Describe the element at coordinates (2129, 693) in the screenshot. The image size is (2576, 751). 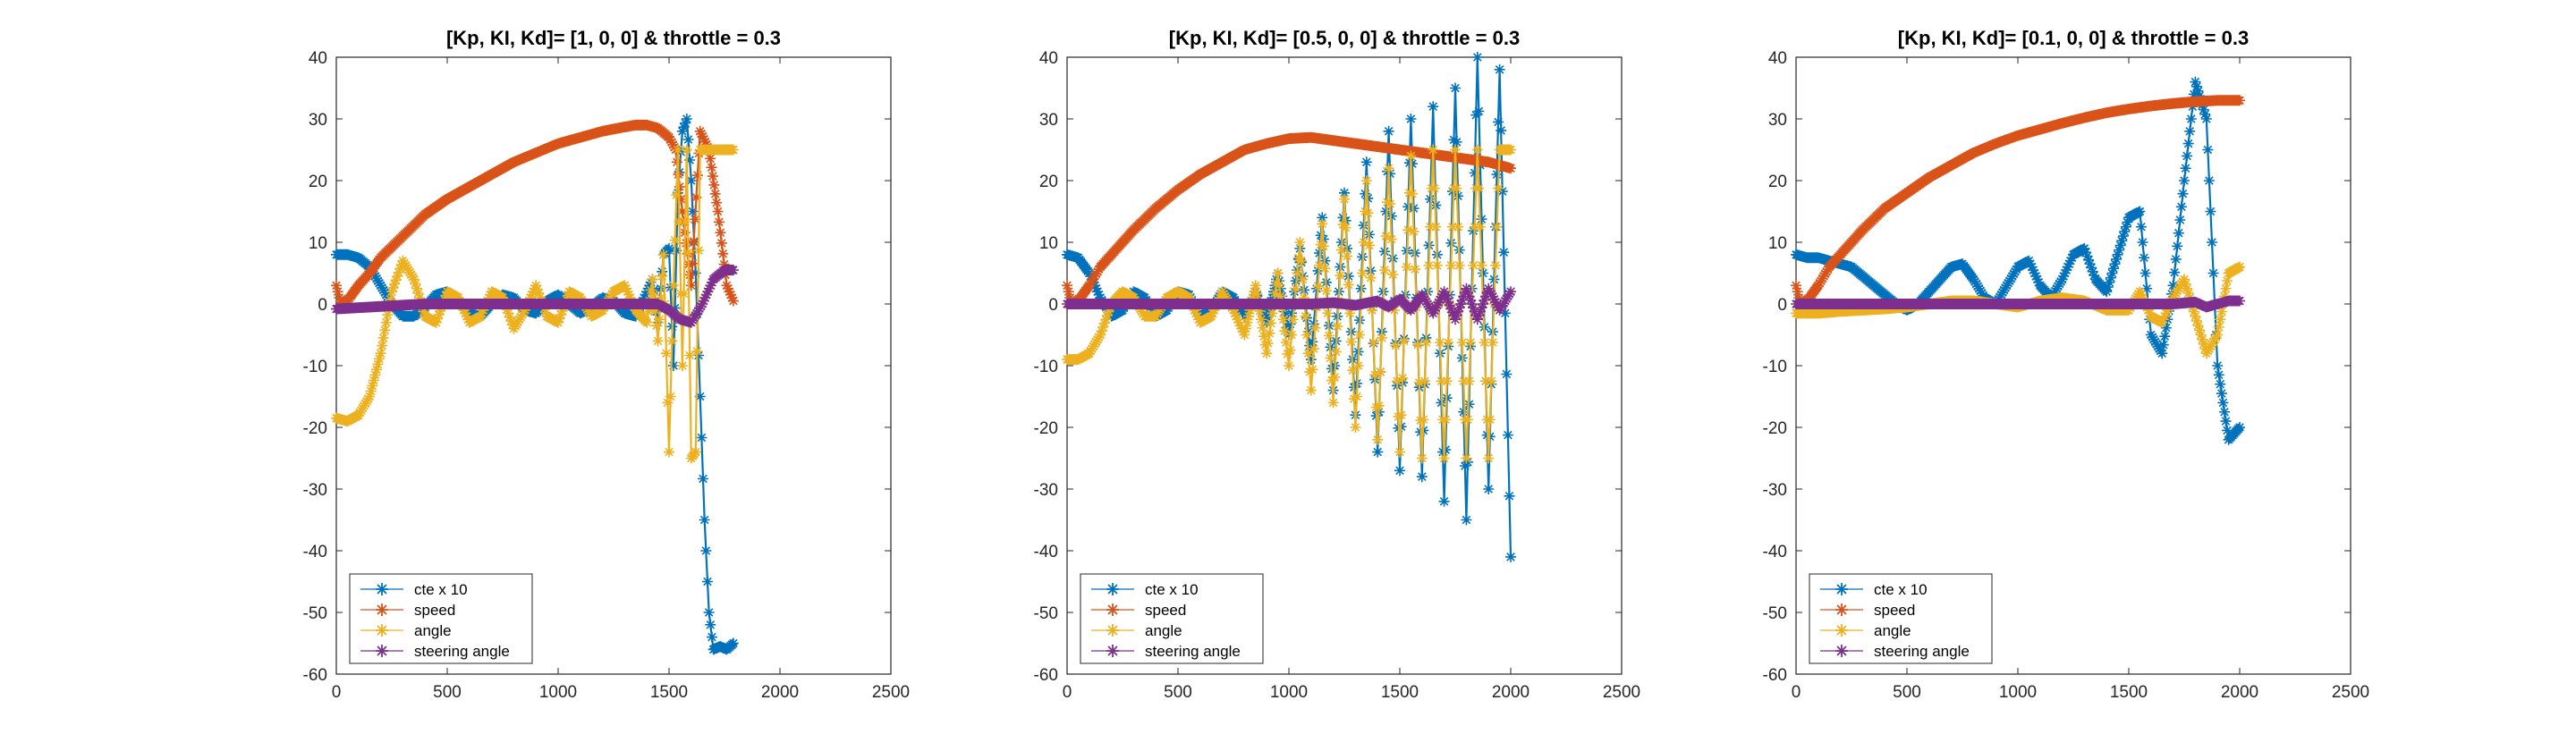
I see `x-tick-label: 1500` at that location.